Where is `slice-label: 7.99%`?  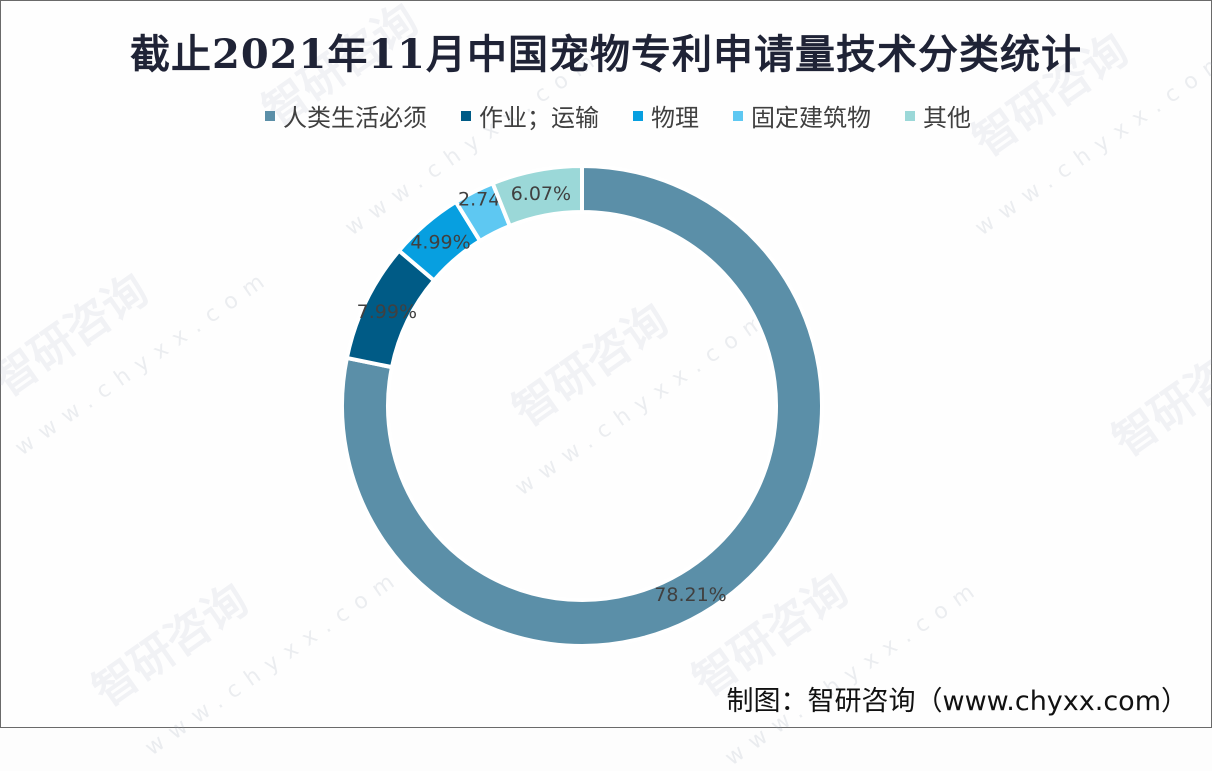 slice-label: 7.99% is located at coordinates (387, 312).